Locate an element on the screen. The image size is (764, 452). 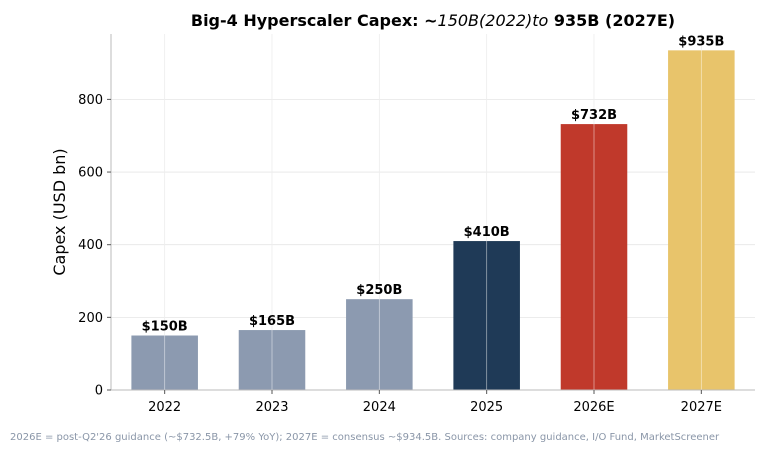
x-tick-label-2026E: 2026E is located at coordinates (593, 407).